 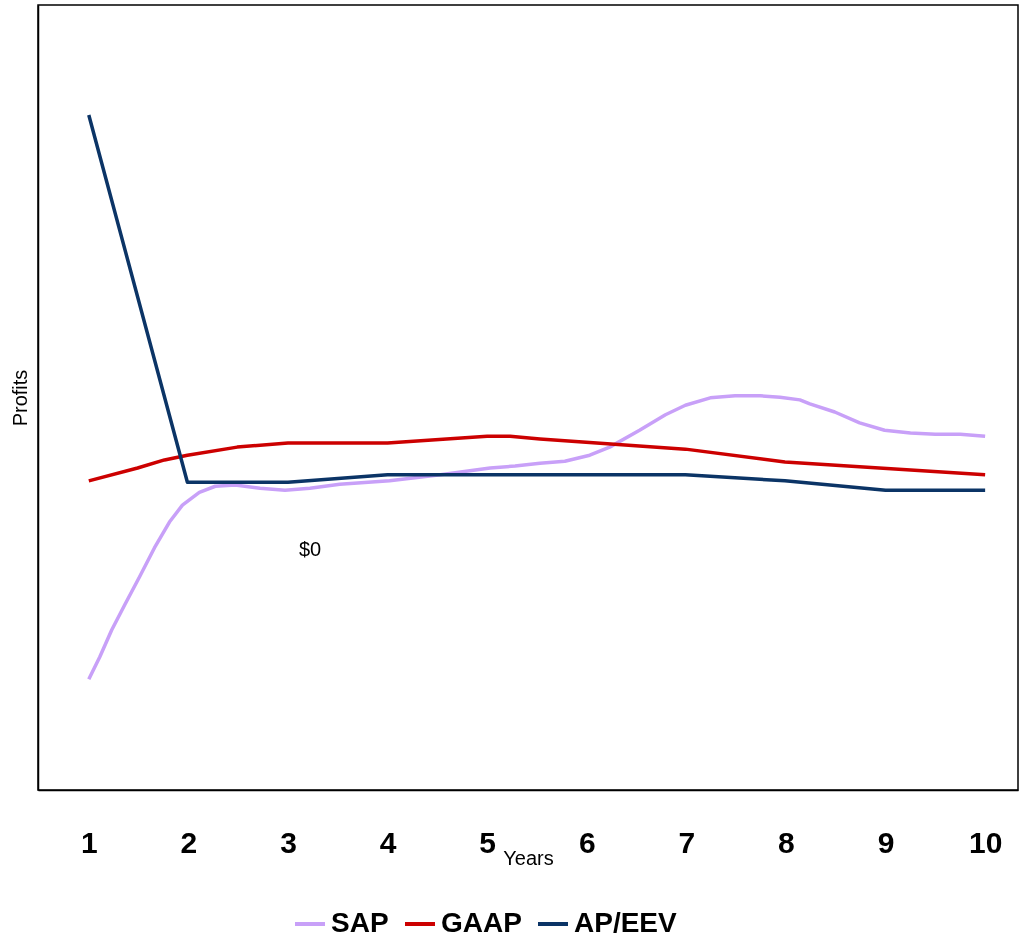 What do you see at coordinates (488, 842) in the screenshot?
I see `x-tick-label: 5` at bounding box center [488, 842].